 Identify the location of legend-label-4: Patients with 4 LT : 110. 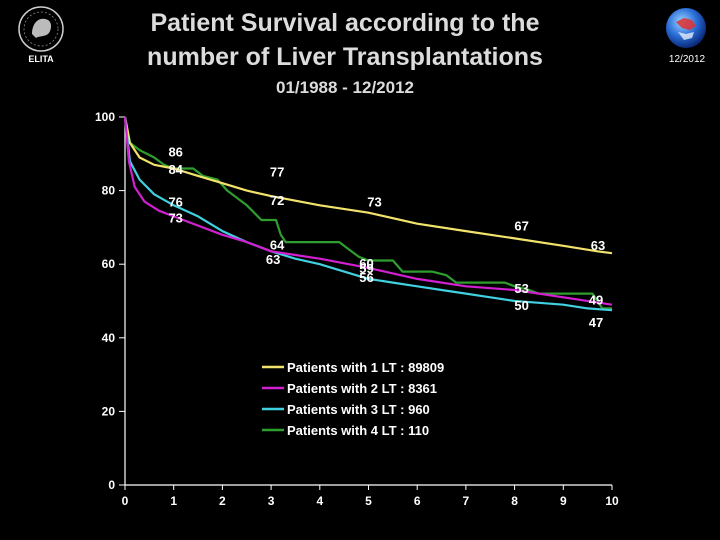
(358, 430).